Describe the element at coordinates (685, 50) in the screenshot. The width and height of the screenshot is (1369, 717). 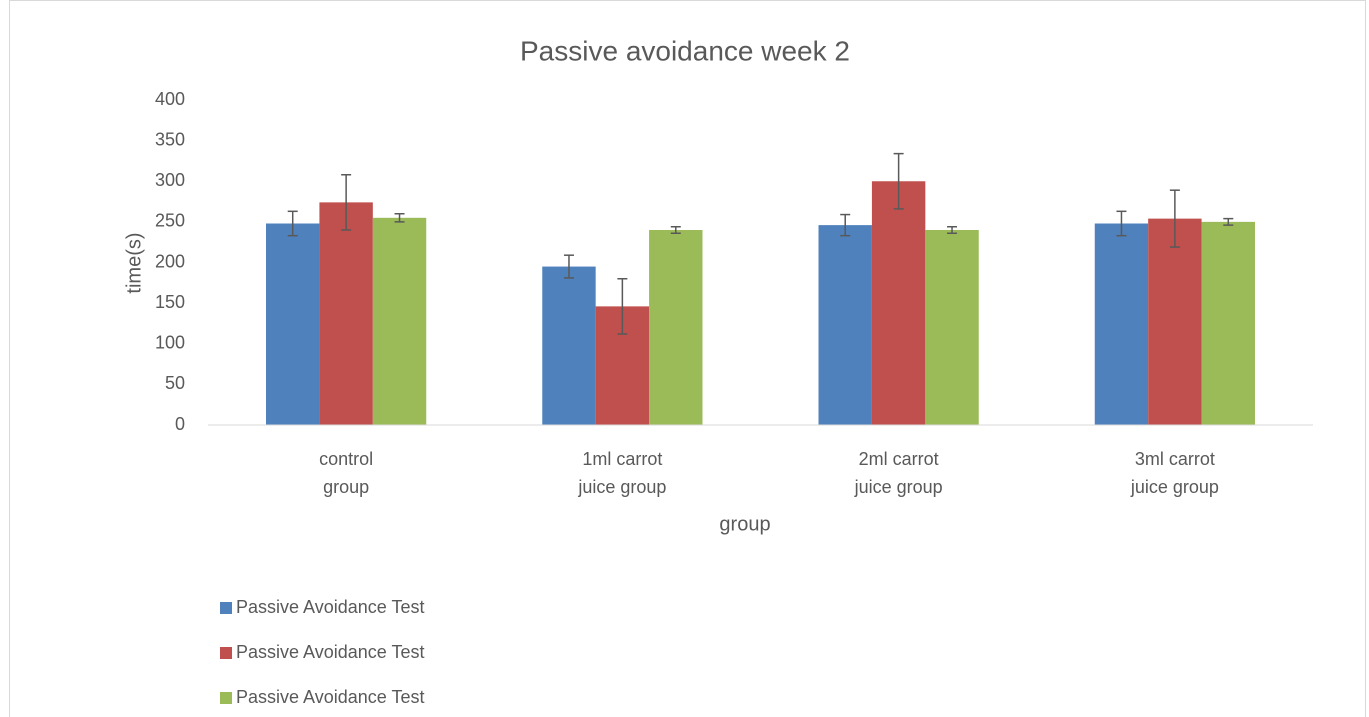
I see `chart-title: Passive avoidance week 2` at that location.